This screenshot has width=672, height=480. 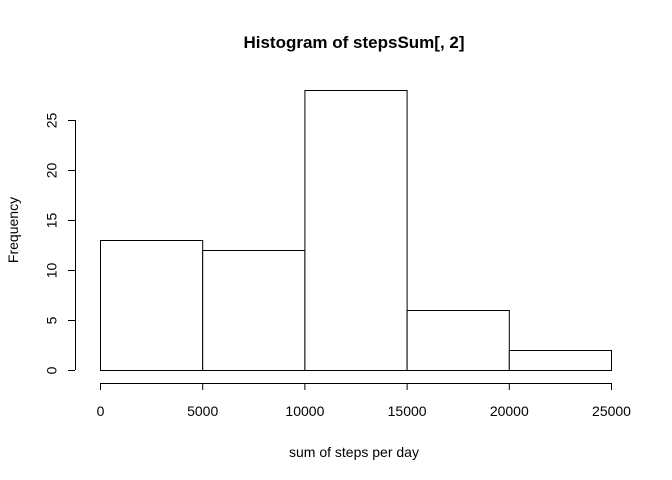 I want to click on chart-title: Histogram of stepsSum[, 2], so click(x=353, y=42).